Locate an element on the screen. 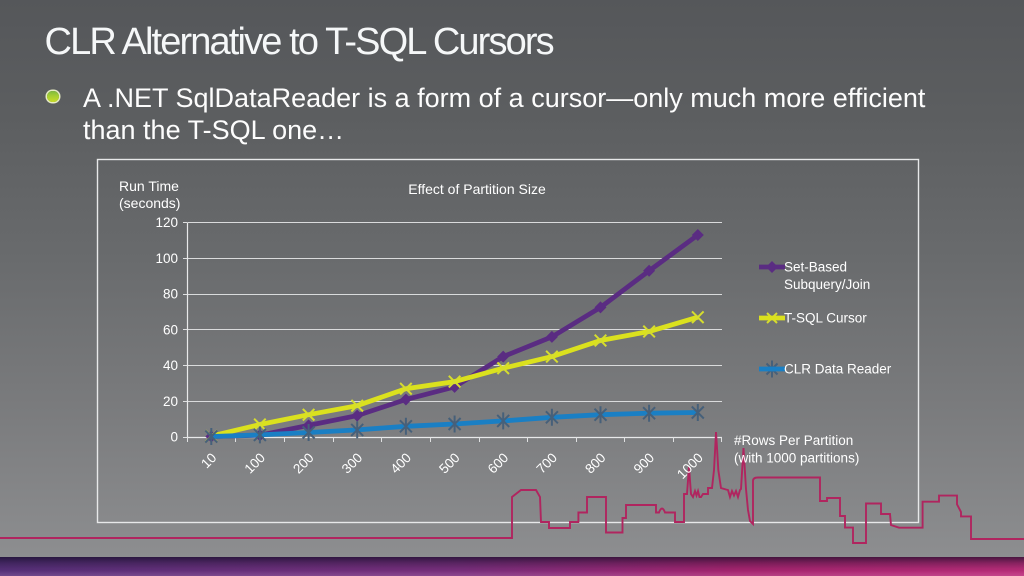 This screenshot has width=1024, height=576. svg-text: 900 is located at coordinates (644, 463).